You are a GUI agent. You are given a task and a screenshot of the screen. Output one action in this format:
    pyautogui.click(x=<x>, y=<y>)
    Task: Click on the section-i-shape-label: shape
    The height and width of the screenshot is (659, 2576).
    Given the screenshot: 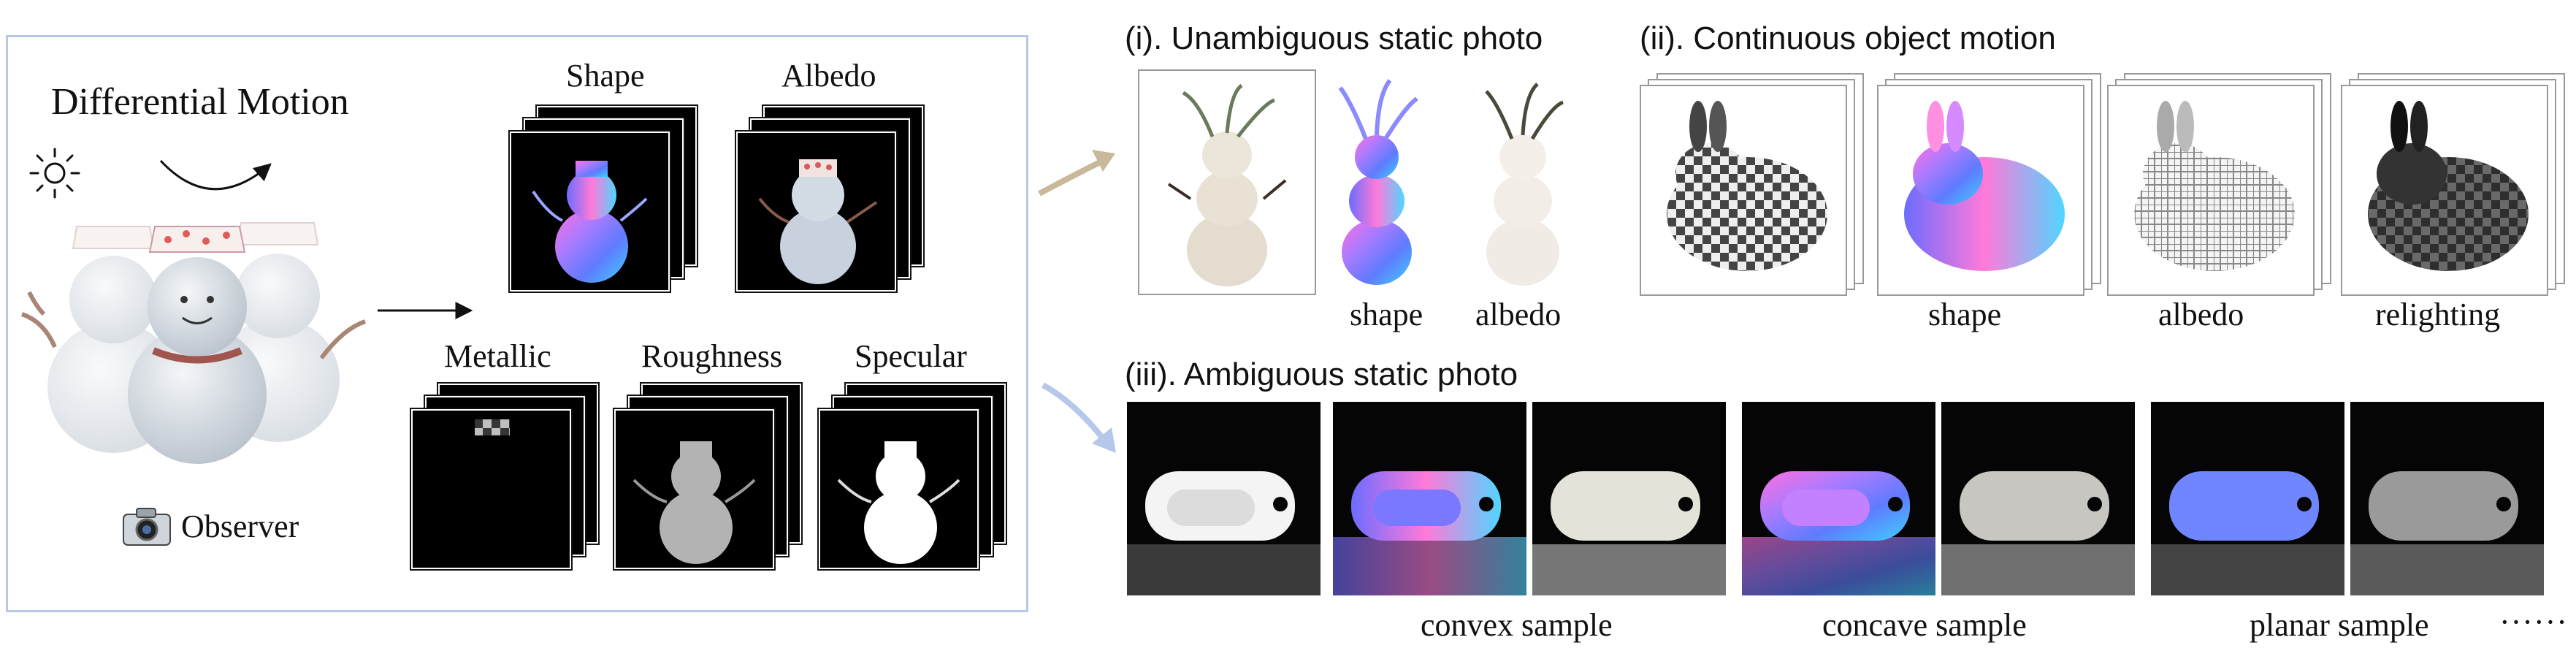 What is the action you would take?
    pyautogui.click(x=1386, y=314)
    